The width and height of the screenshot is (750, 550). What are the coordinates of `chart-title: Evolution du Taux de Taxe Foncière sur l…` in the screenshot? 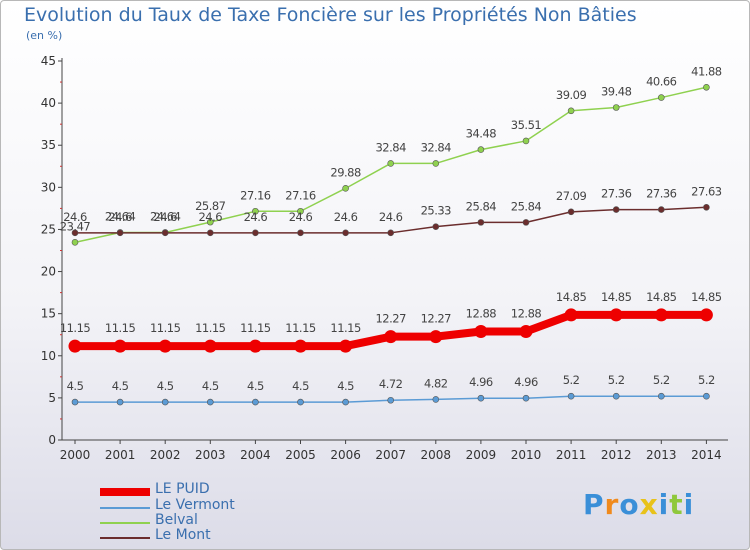 It's located at (330, 15).